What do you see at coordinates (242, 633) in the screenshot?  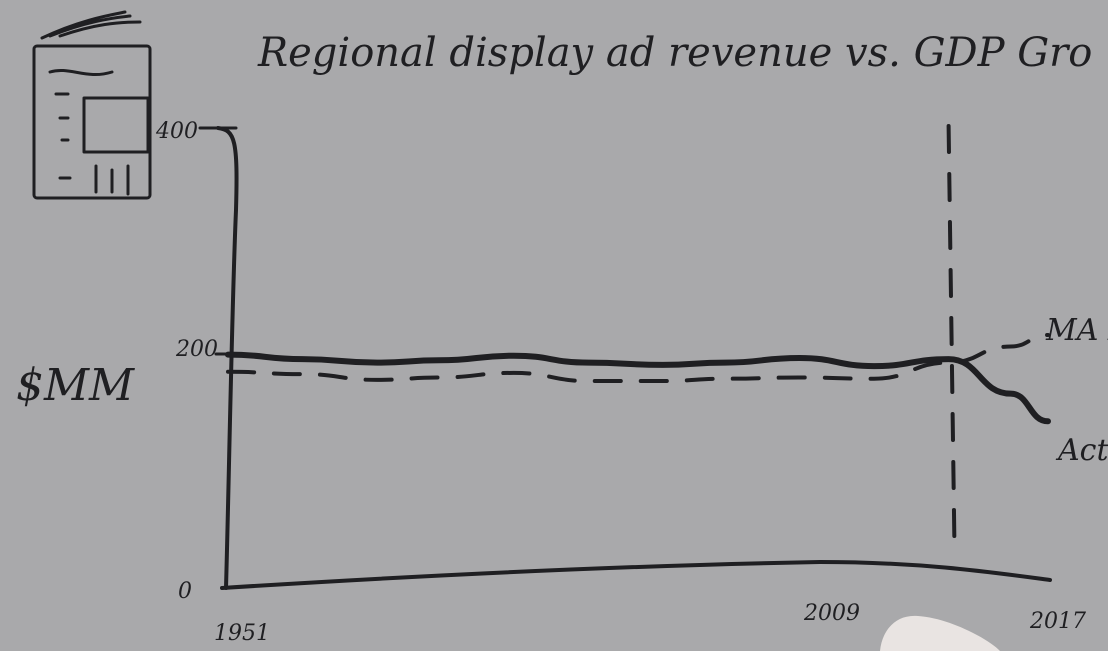 I see `x-tick-label-1951: 1951` at bounding box center [242, 633].